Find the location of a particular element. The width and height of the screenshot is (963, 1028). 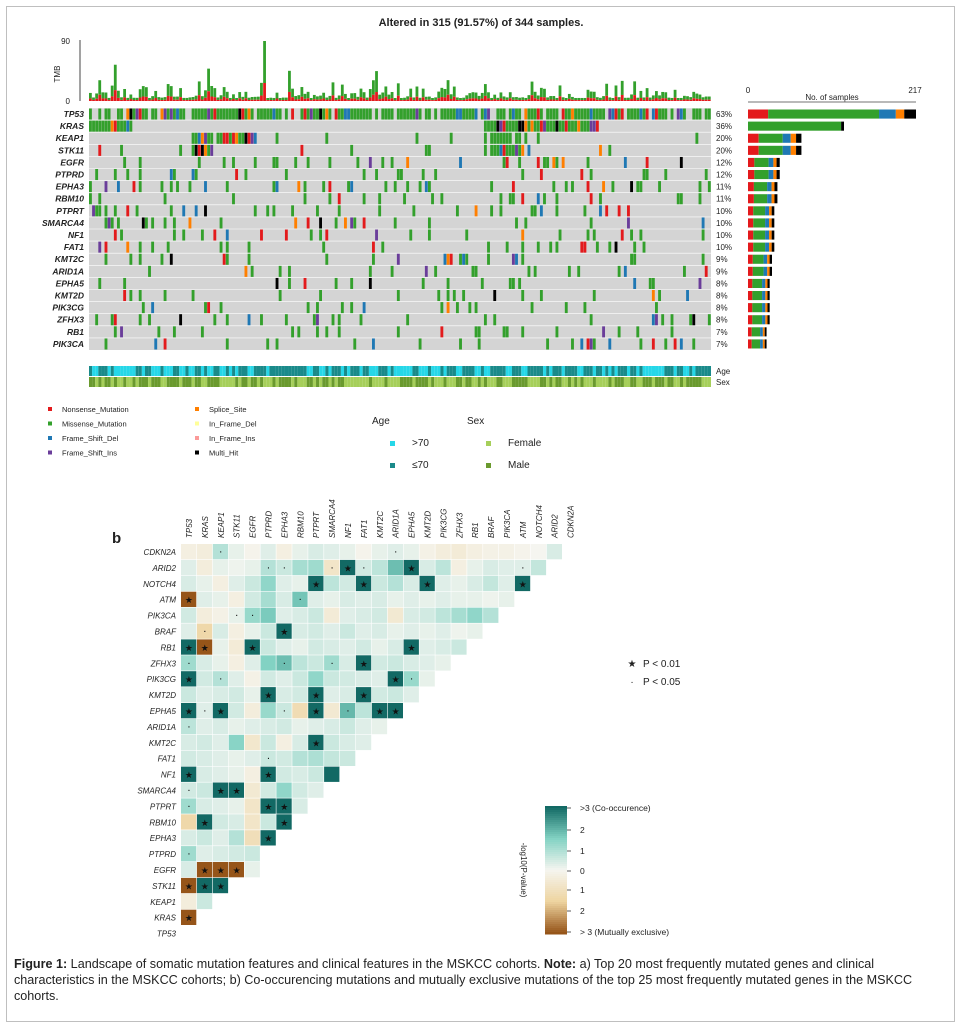

gene-label: KRAS is located at coordinates (72, 126).